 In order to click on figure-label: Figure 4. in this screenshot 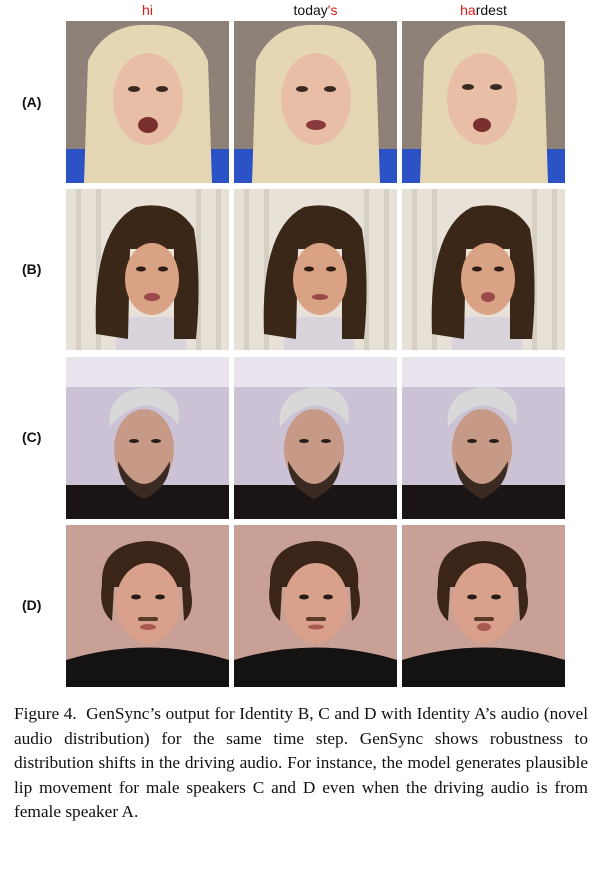, I will do `click(45, 713)`.